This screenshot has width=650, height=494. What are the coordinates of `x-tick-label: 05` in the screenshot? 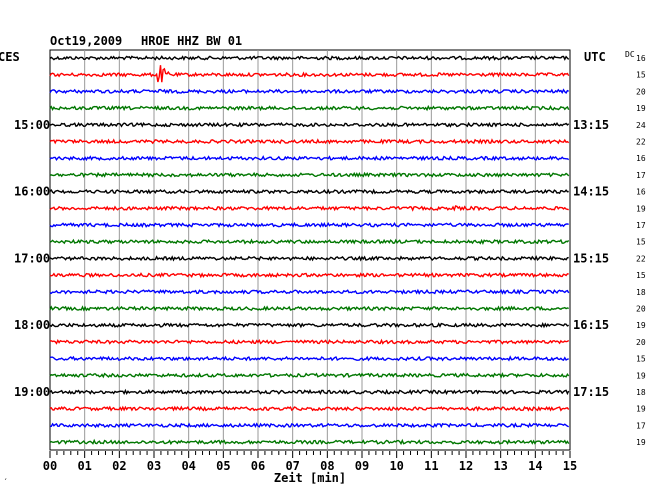 It's located at (223, 466).